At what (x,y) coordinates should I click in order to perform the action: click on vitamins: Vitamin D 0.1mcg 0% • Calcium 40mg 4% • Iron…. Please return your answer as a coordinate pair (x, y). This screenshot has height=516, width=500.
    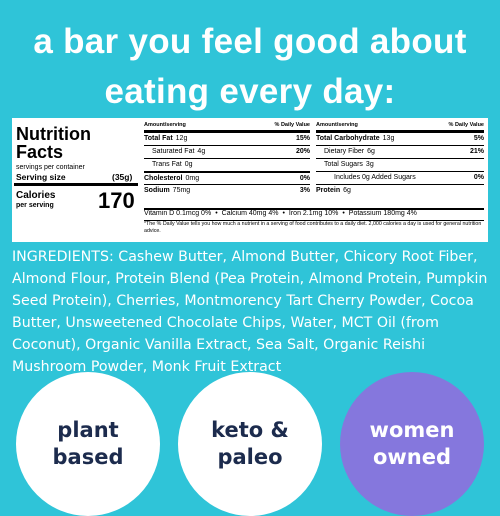
    Looking at the image, I should click on (280, 213).